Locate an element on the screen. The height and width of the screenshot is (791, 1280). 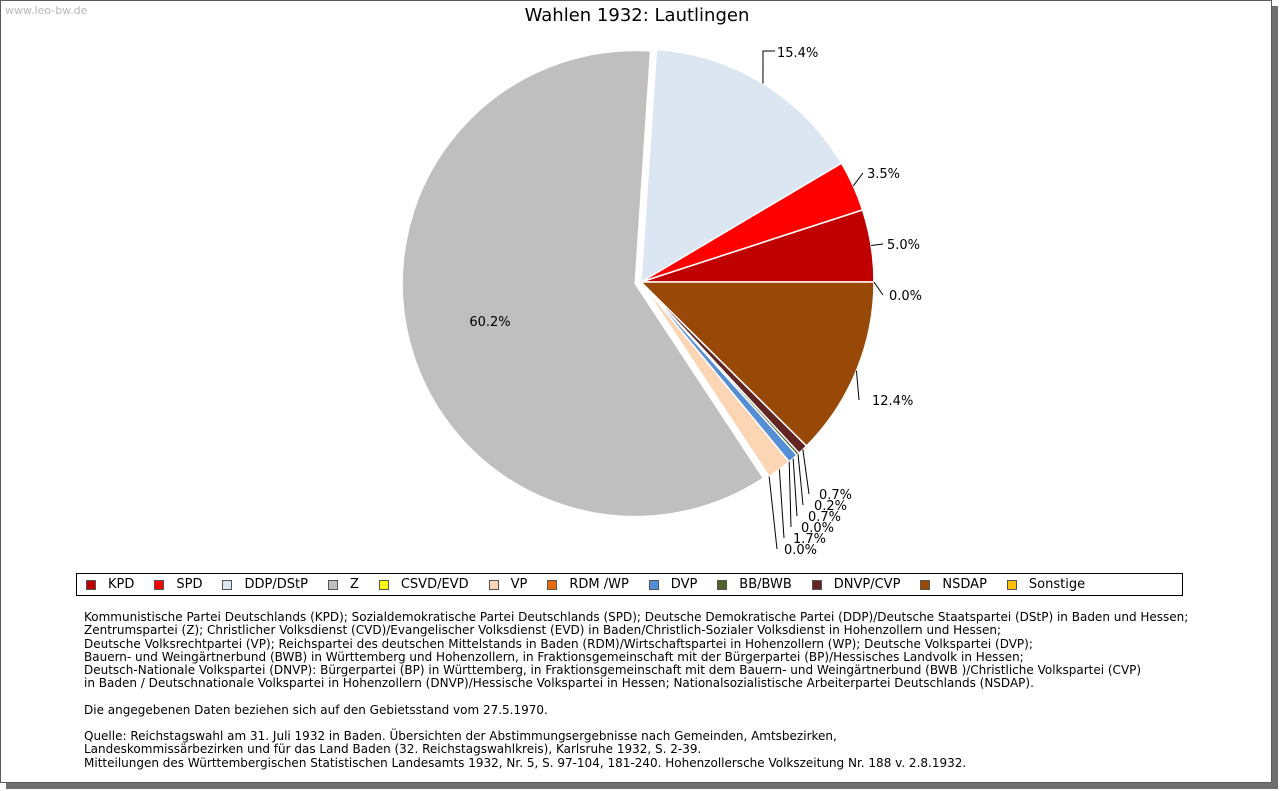
legend-label: RDM /WP is located at coordinates (599, 584).